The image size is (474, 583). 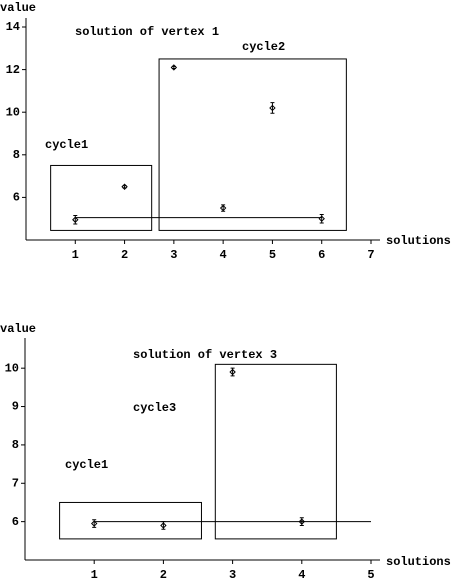 I want to click on error-bar, so click(x=272, y=108).